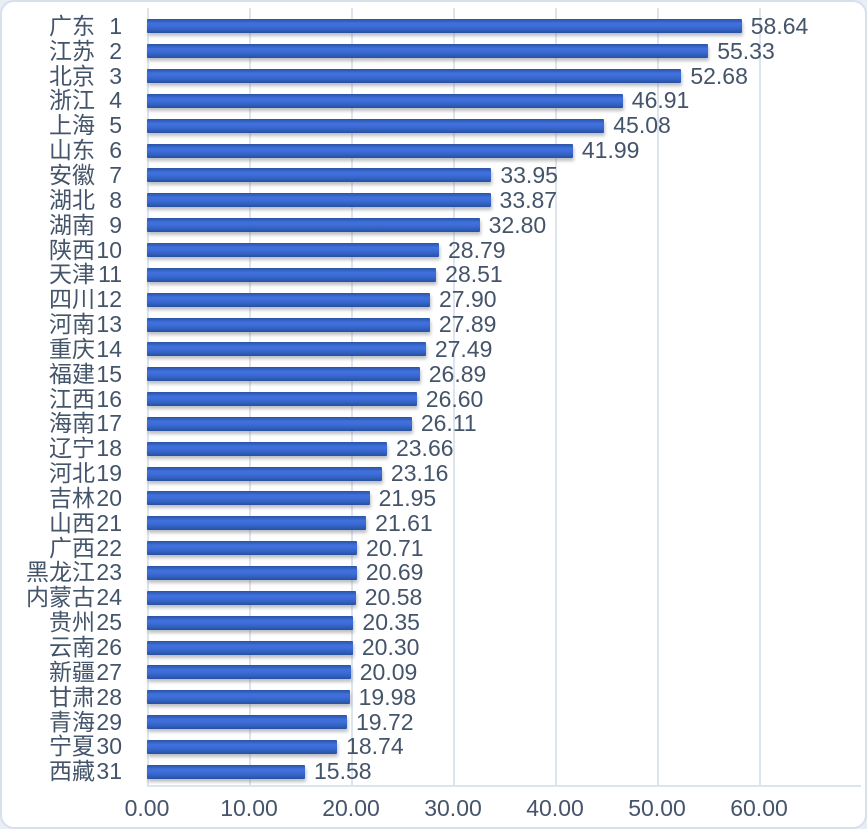 The height and width of the screenshot is (829, 867). Describe the element at coordinates (109, 671) in the screenshot. I see `rank-label: 27` at that location.